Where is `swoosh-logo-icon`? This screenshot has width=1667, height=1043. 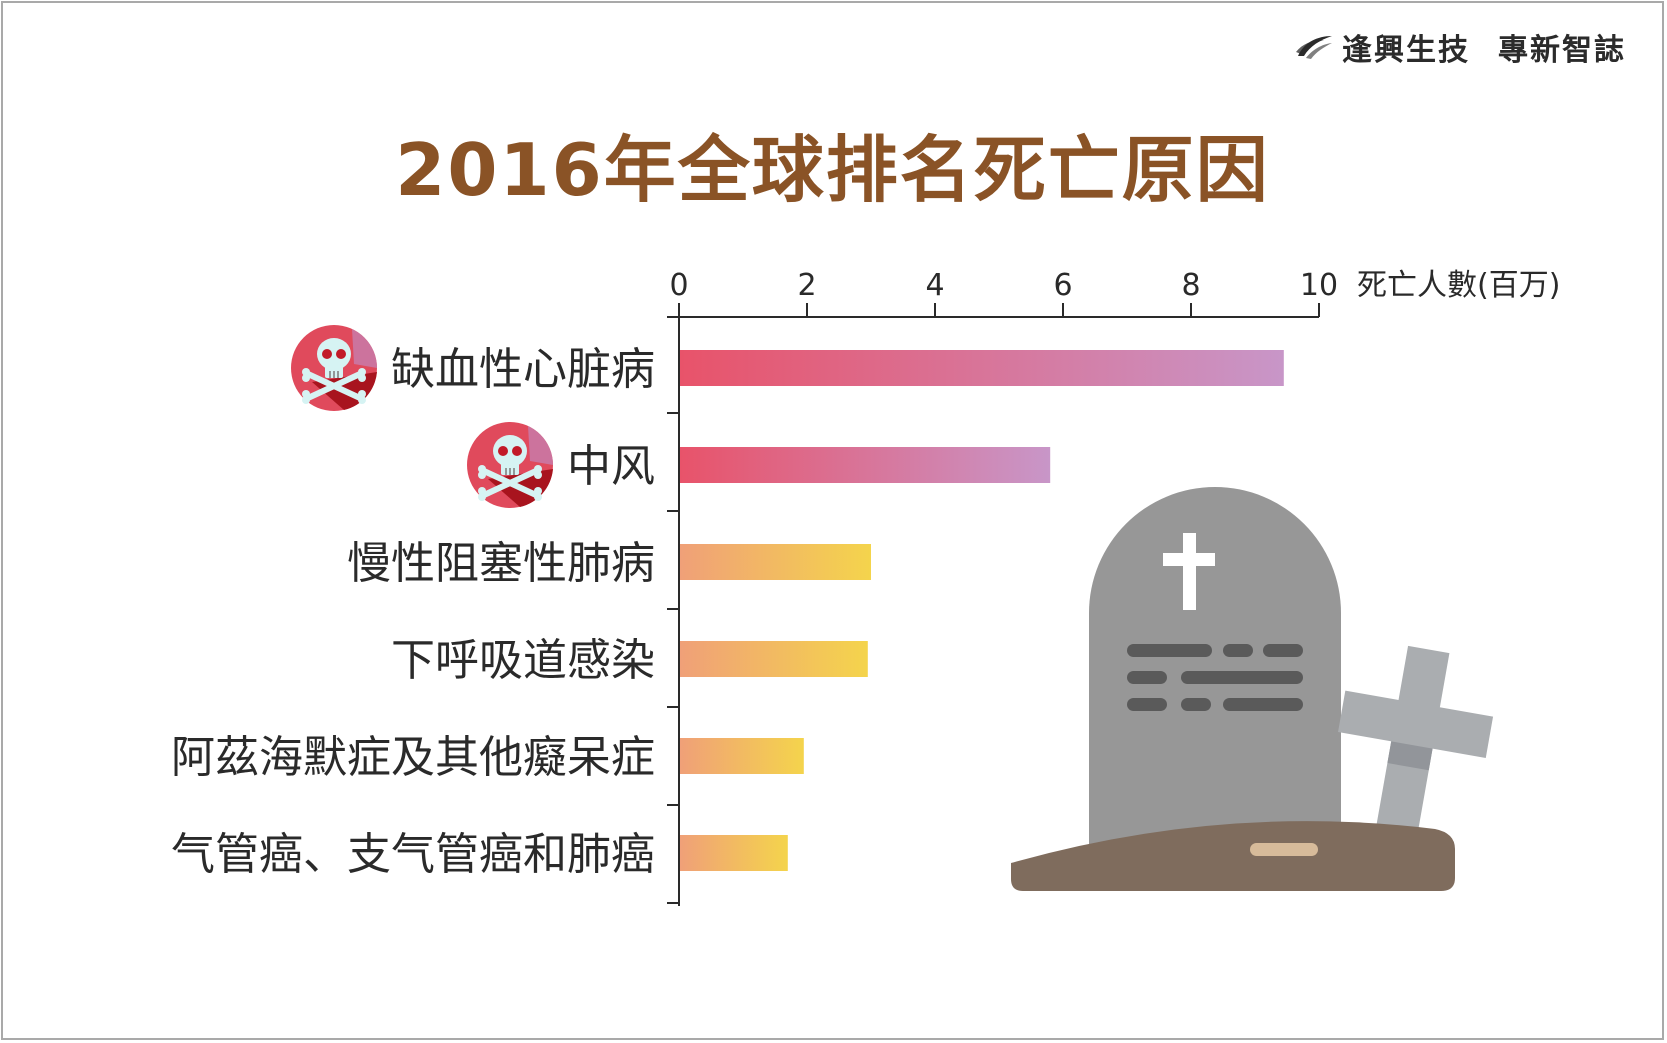 swoosh-logo-icon is located at coordinates (1314, 47).